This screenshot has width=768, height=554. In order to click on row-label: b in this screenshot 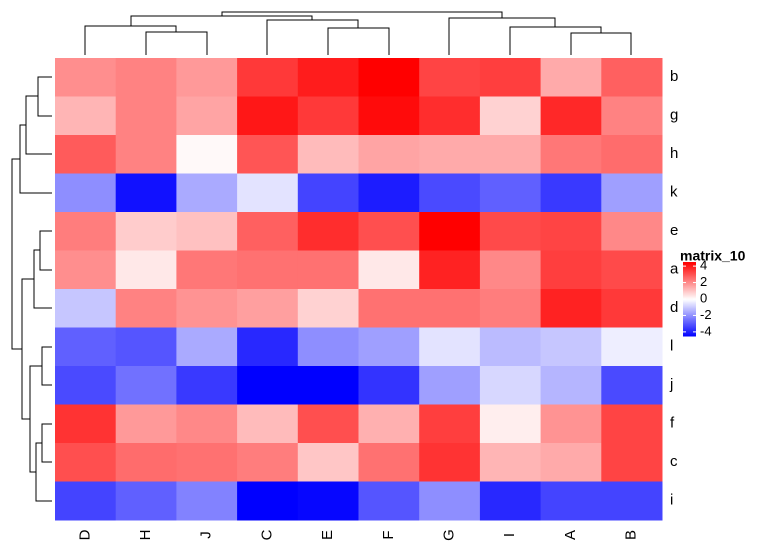, I will do `click(674, 76)`.